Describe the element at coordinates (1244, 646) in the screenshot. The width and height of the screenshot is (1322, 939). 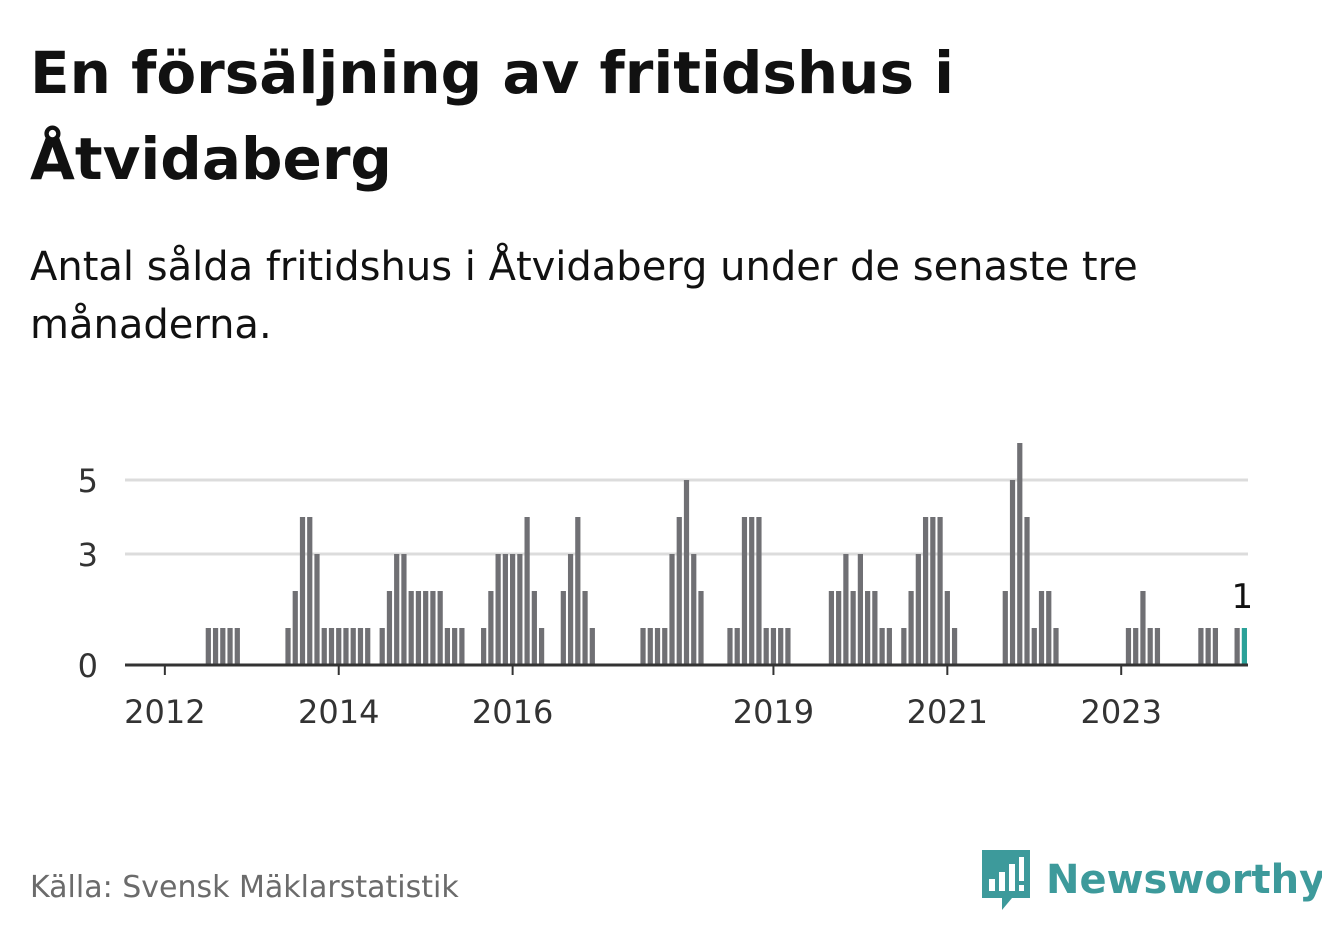
I see `highlight-bar` at that location.